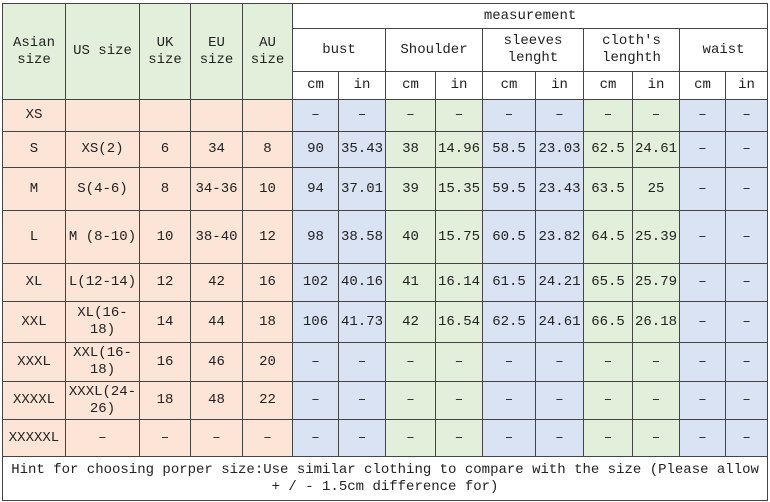  I want to click on cell: 64.5, so click(608, 237).